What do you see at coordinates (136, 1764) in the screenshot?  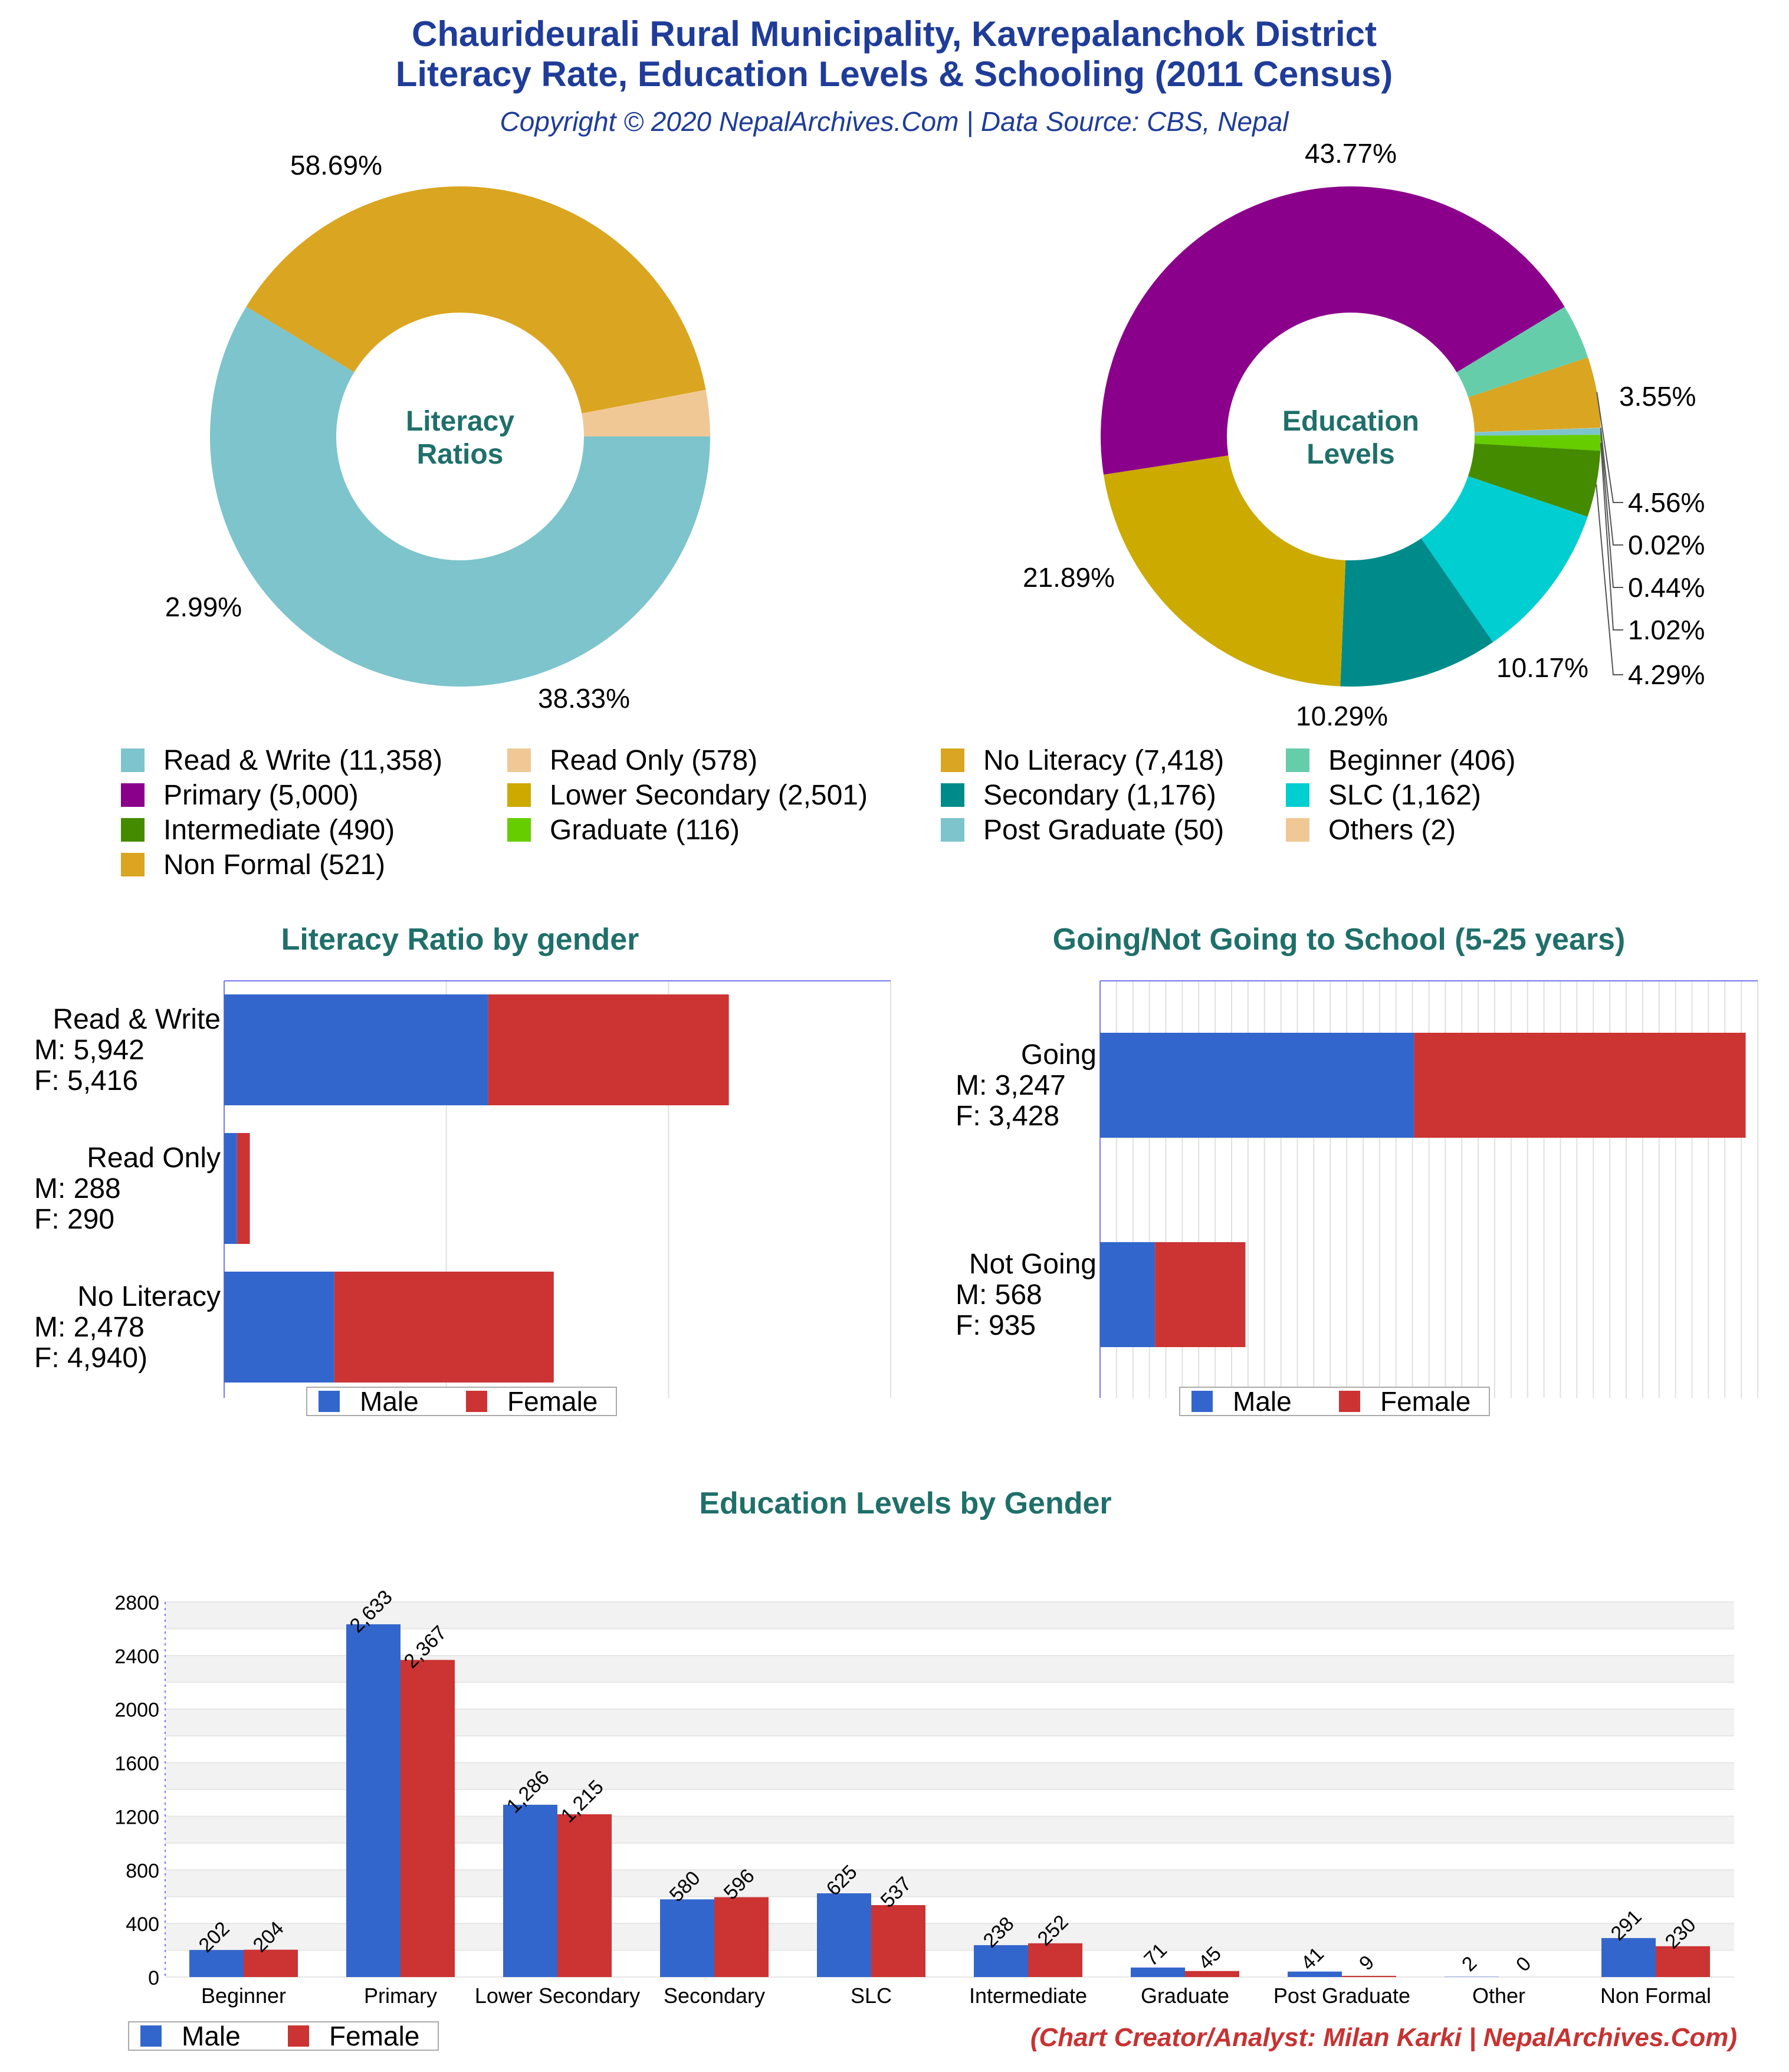 I see `y-tick-label: 1600` at bounding box center [136, 1764].